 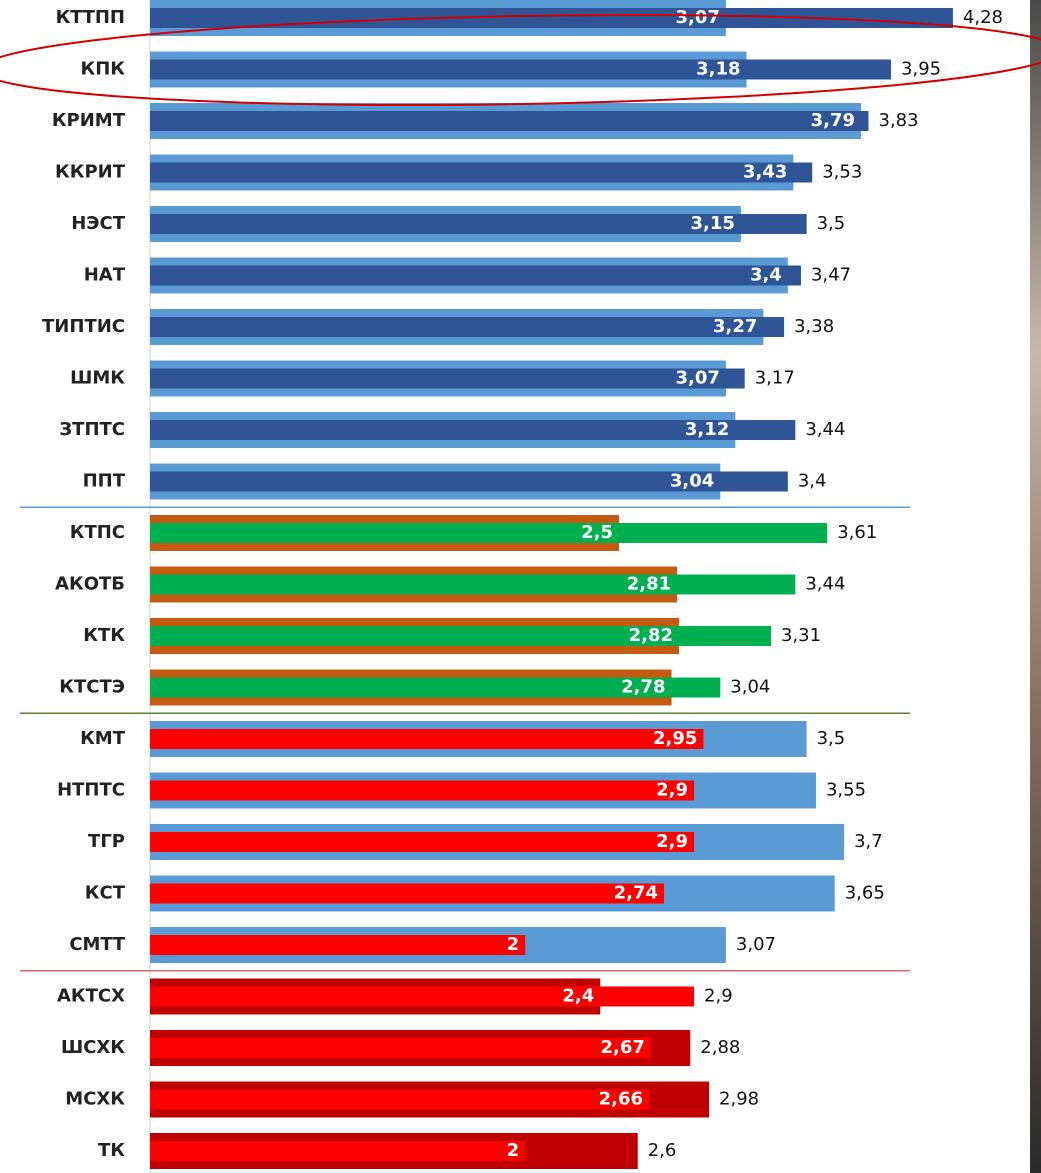 What do you see at coordinates (1035, 586) in the screenshot?
I see `background-photo` at bounding box center [1035, 586].